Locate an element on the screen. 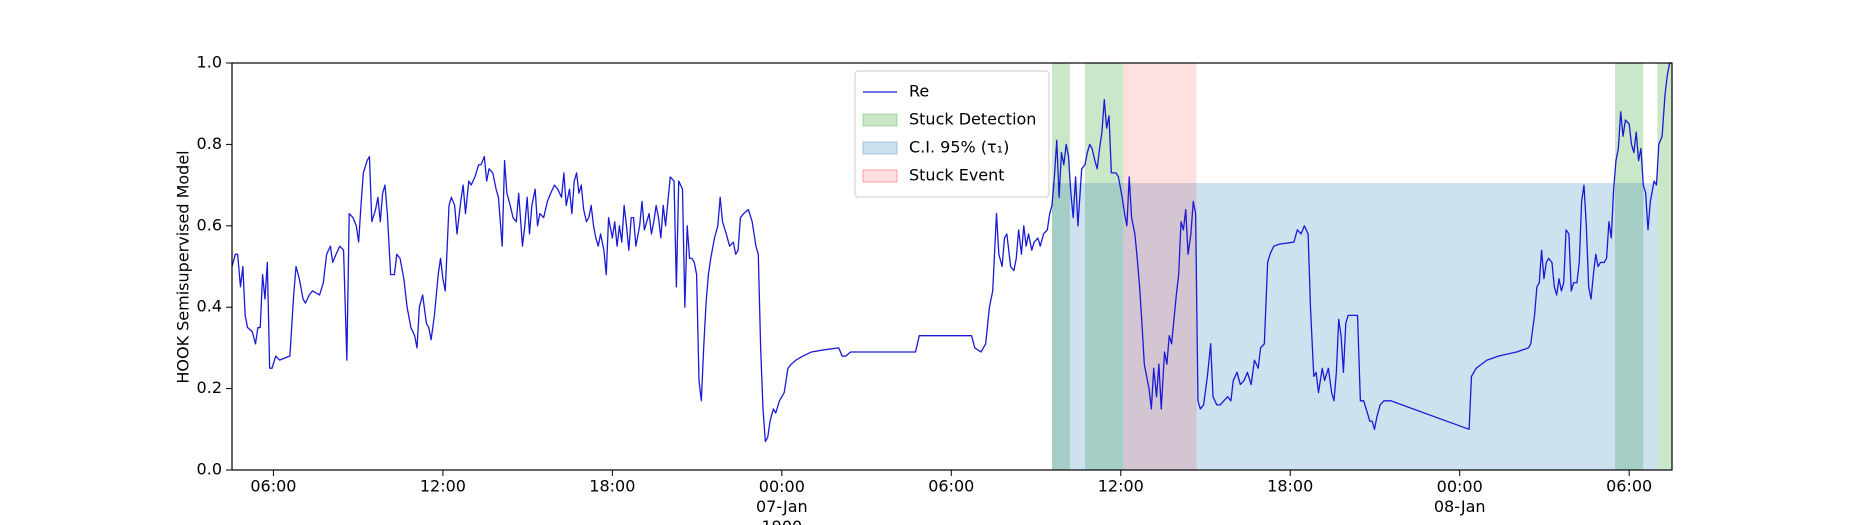  y-tick-label: 0.2 is located at coordinates (209, 387).